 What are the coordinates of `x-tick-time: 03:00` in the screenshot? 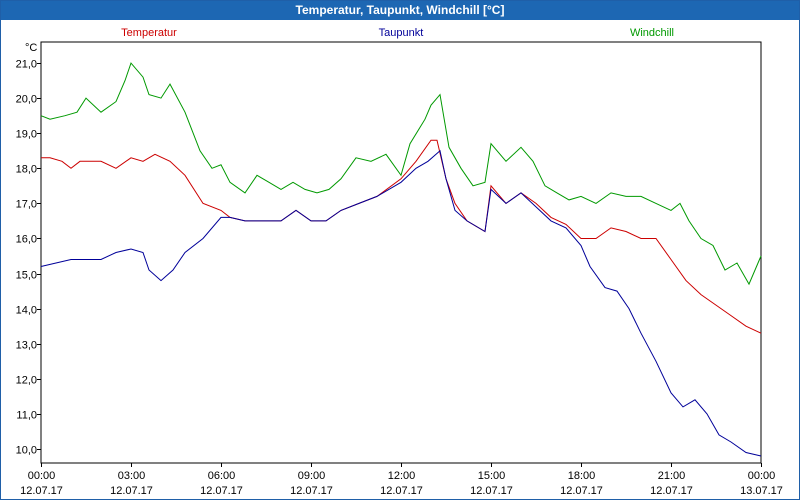 It's located at (132, 476).